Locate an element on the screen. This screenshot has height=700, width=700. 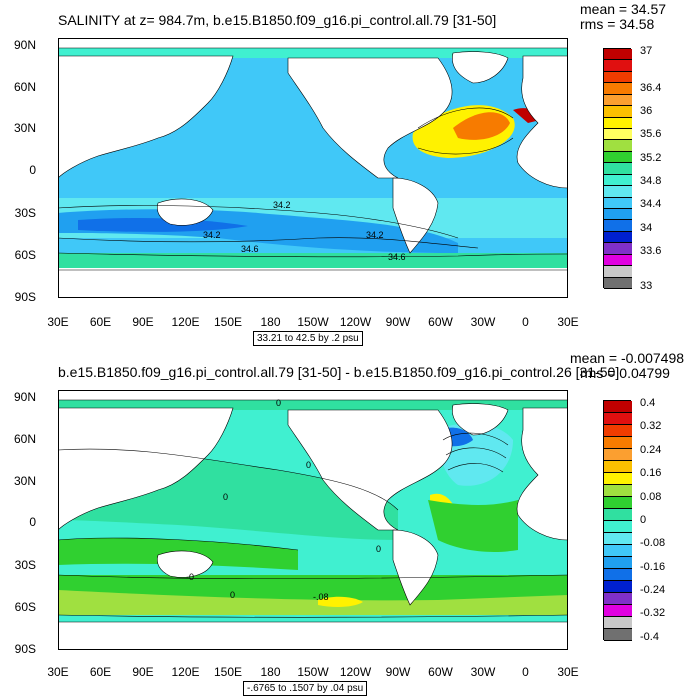
p1-lat-label: 60S is located at coordinates (25, 255).